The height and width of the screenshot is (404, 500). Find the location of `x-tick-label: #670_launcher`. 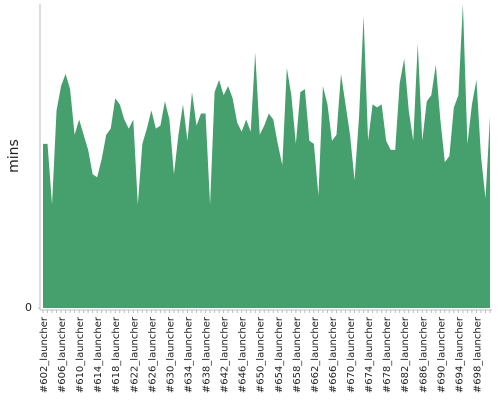

x-tick-label: #670_launcher is located at coordinates (351, 354).